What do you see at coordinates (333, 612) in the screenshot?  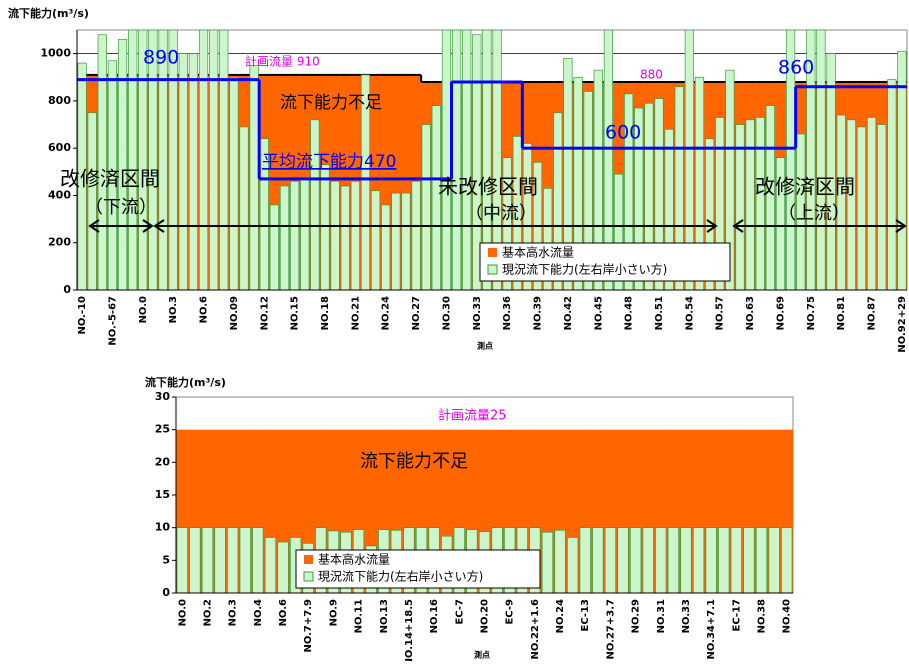 I see `x-tick-label: NO.9` at bounding box center [333, 612].